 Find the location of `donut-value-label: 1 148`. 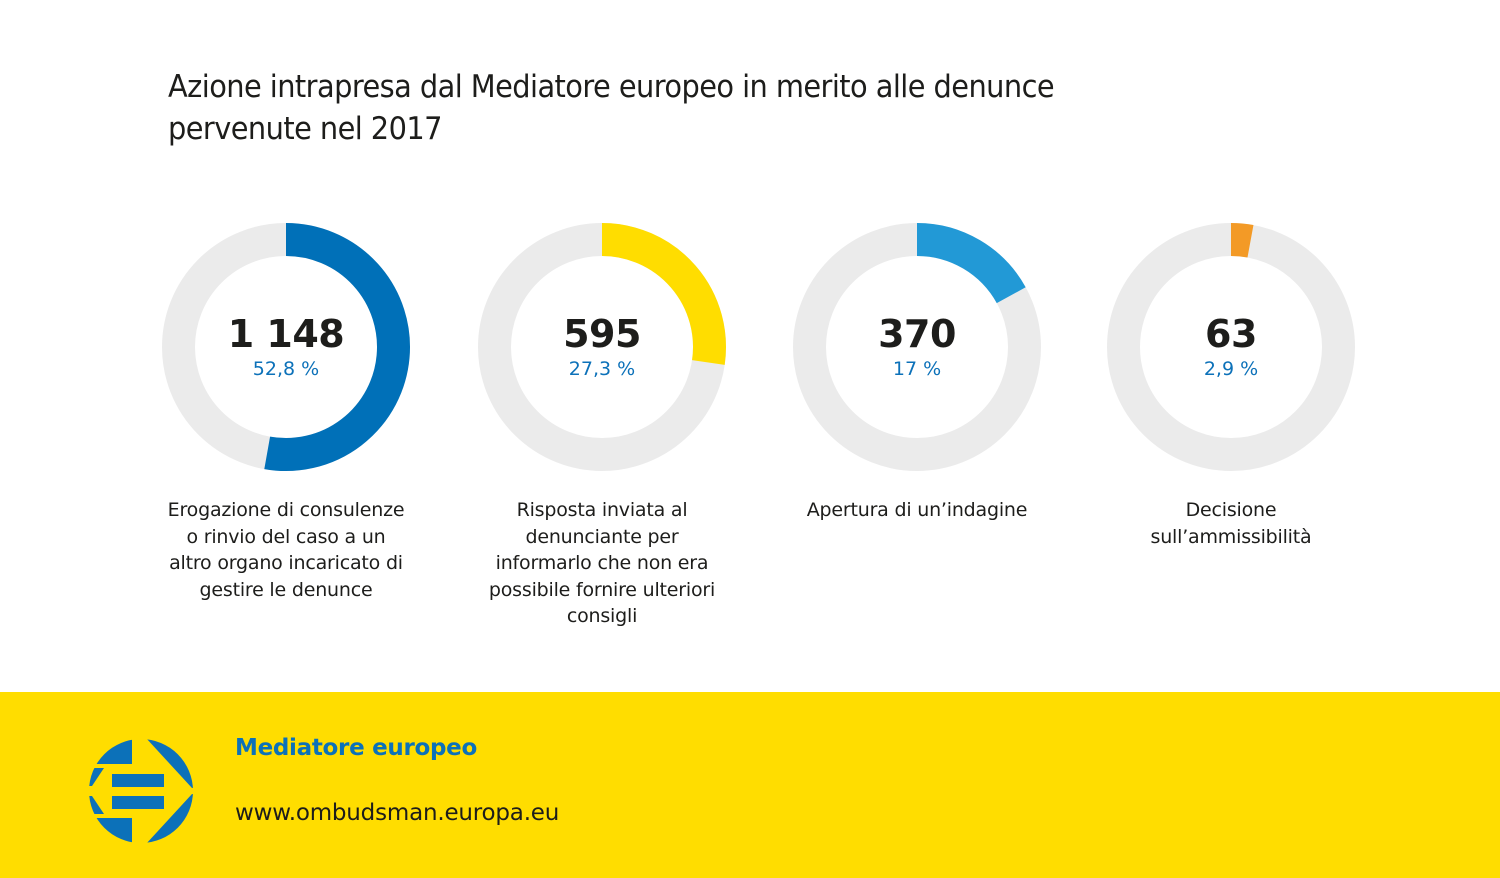

donut-value-label: 1 148 is located at coordinates (286, 334).